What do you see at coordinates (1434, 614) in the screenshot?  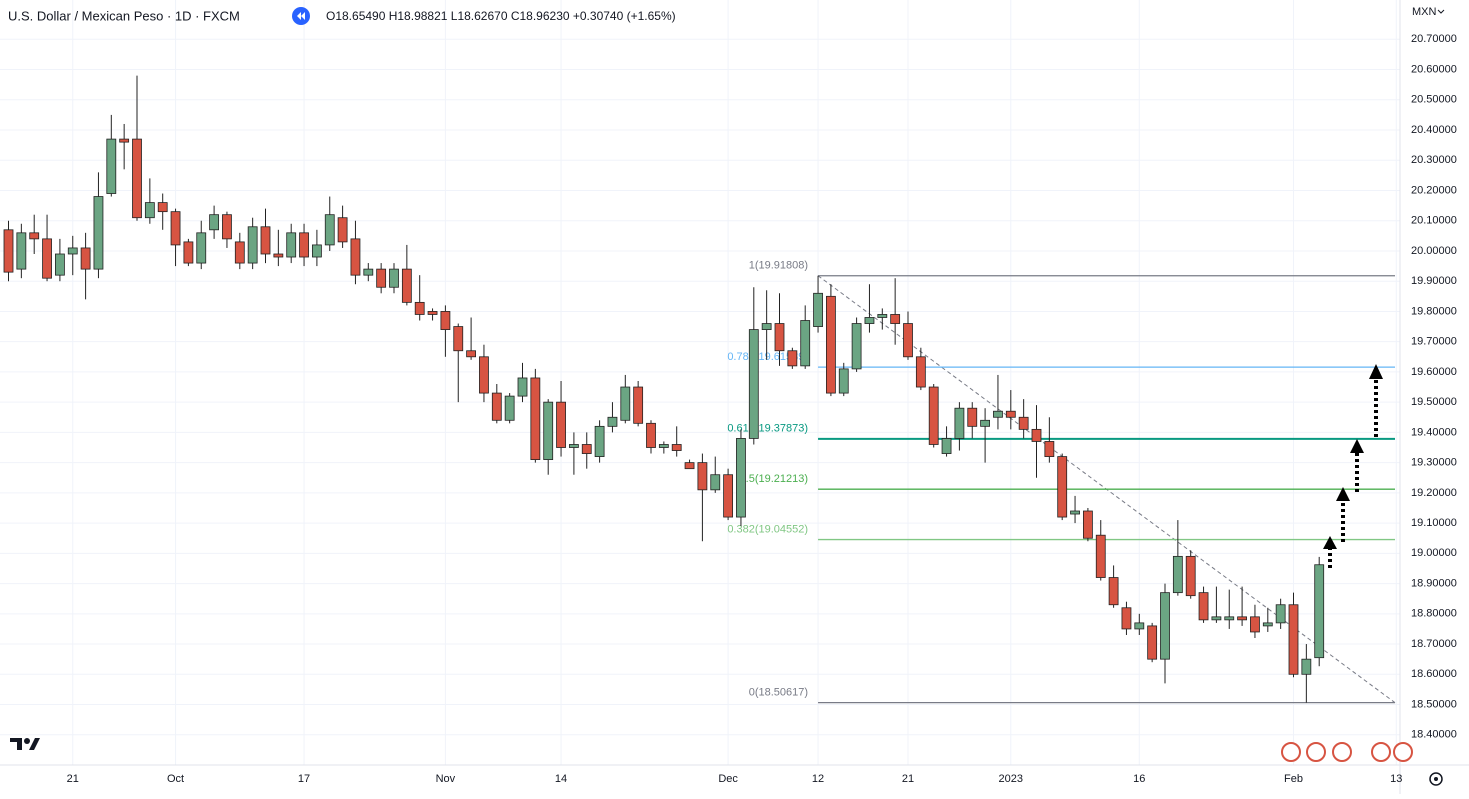 I see `y-tick-label: 18.80000` at bounding box center [1434, 614].